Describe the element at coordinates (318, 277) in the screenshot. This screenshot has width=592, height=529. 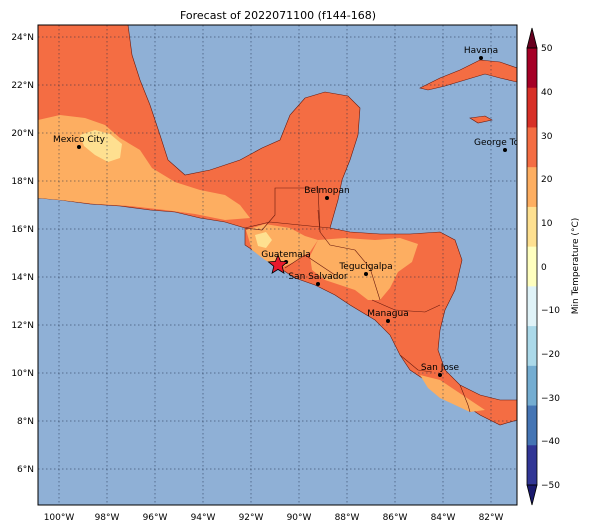
I see `city-label-san-salvador: San Salvador` at that location.